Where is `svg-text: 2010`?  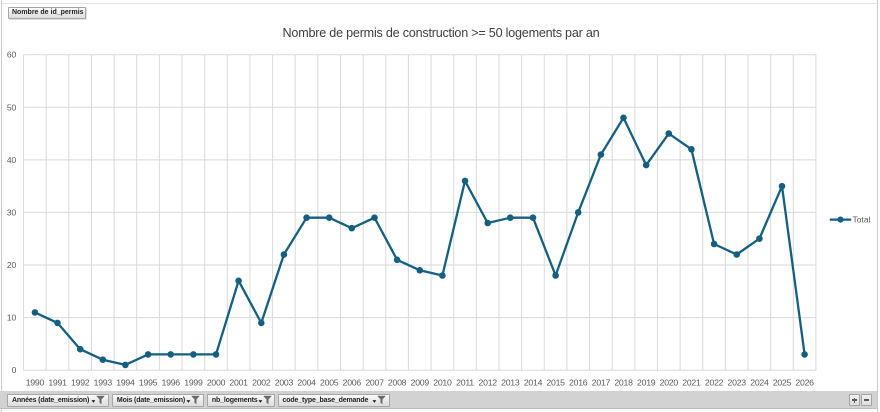
svg-text: 2010 is located at coordinates (442, 383).